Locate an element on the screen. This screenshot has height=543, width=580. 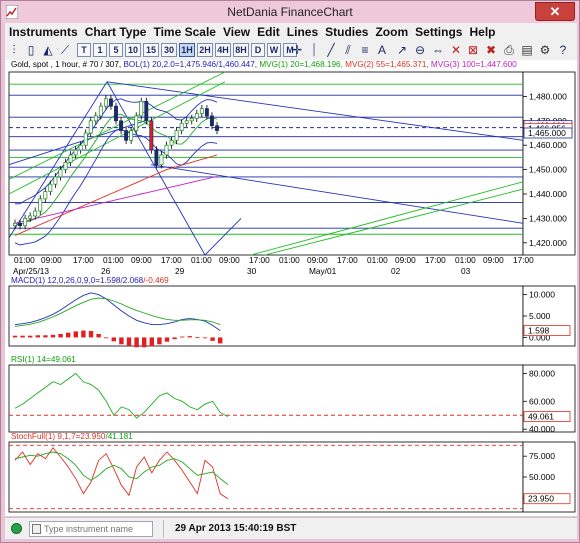
zoom-out-icon: ⊖ is located at coordinates (420, 50).